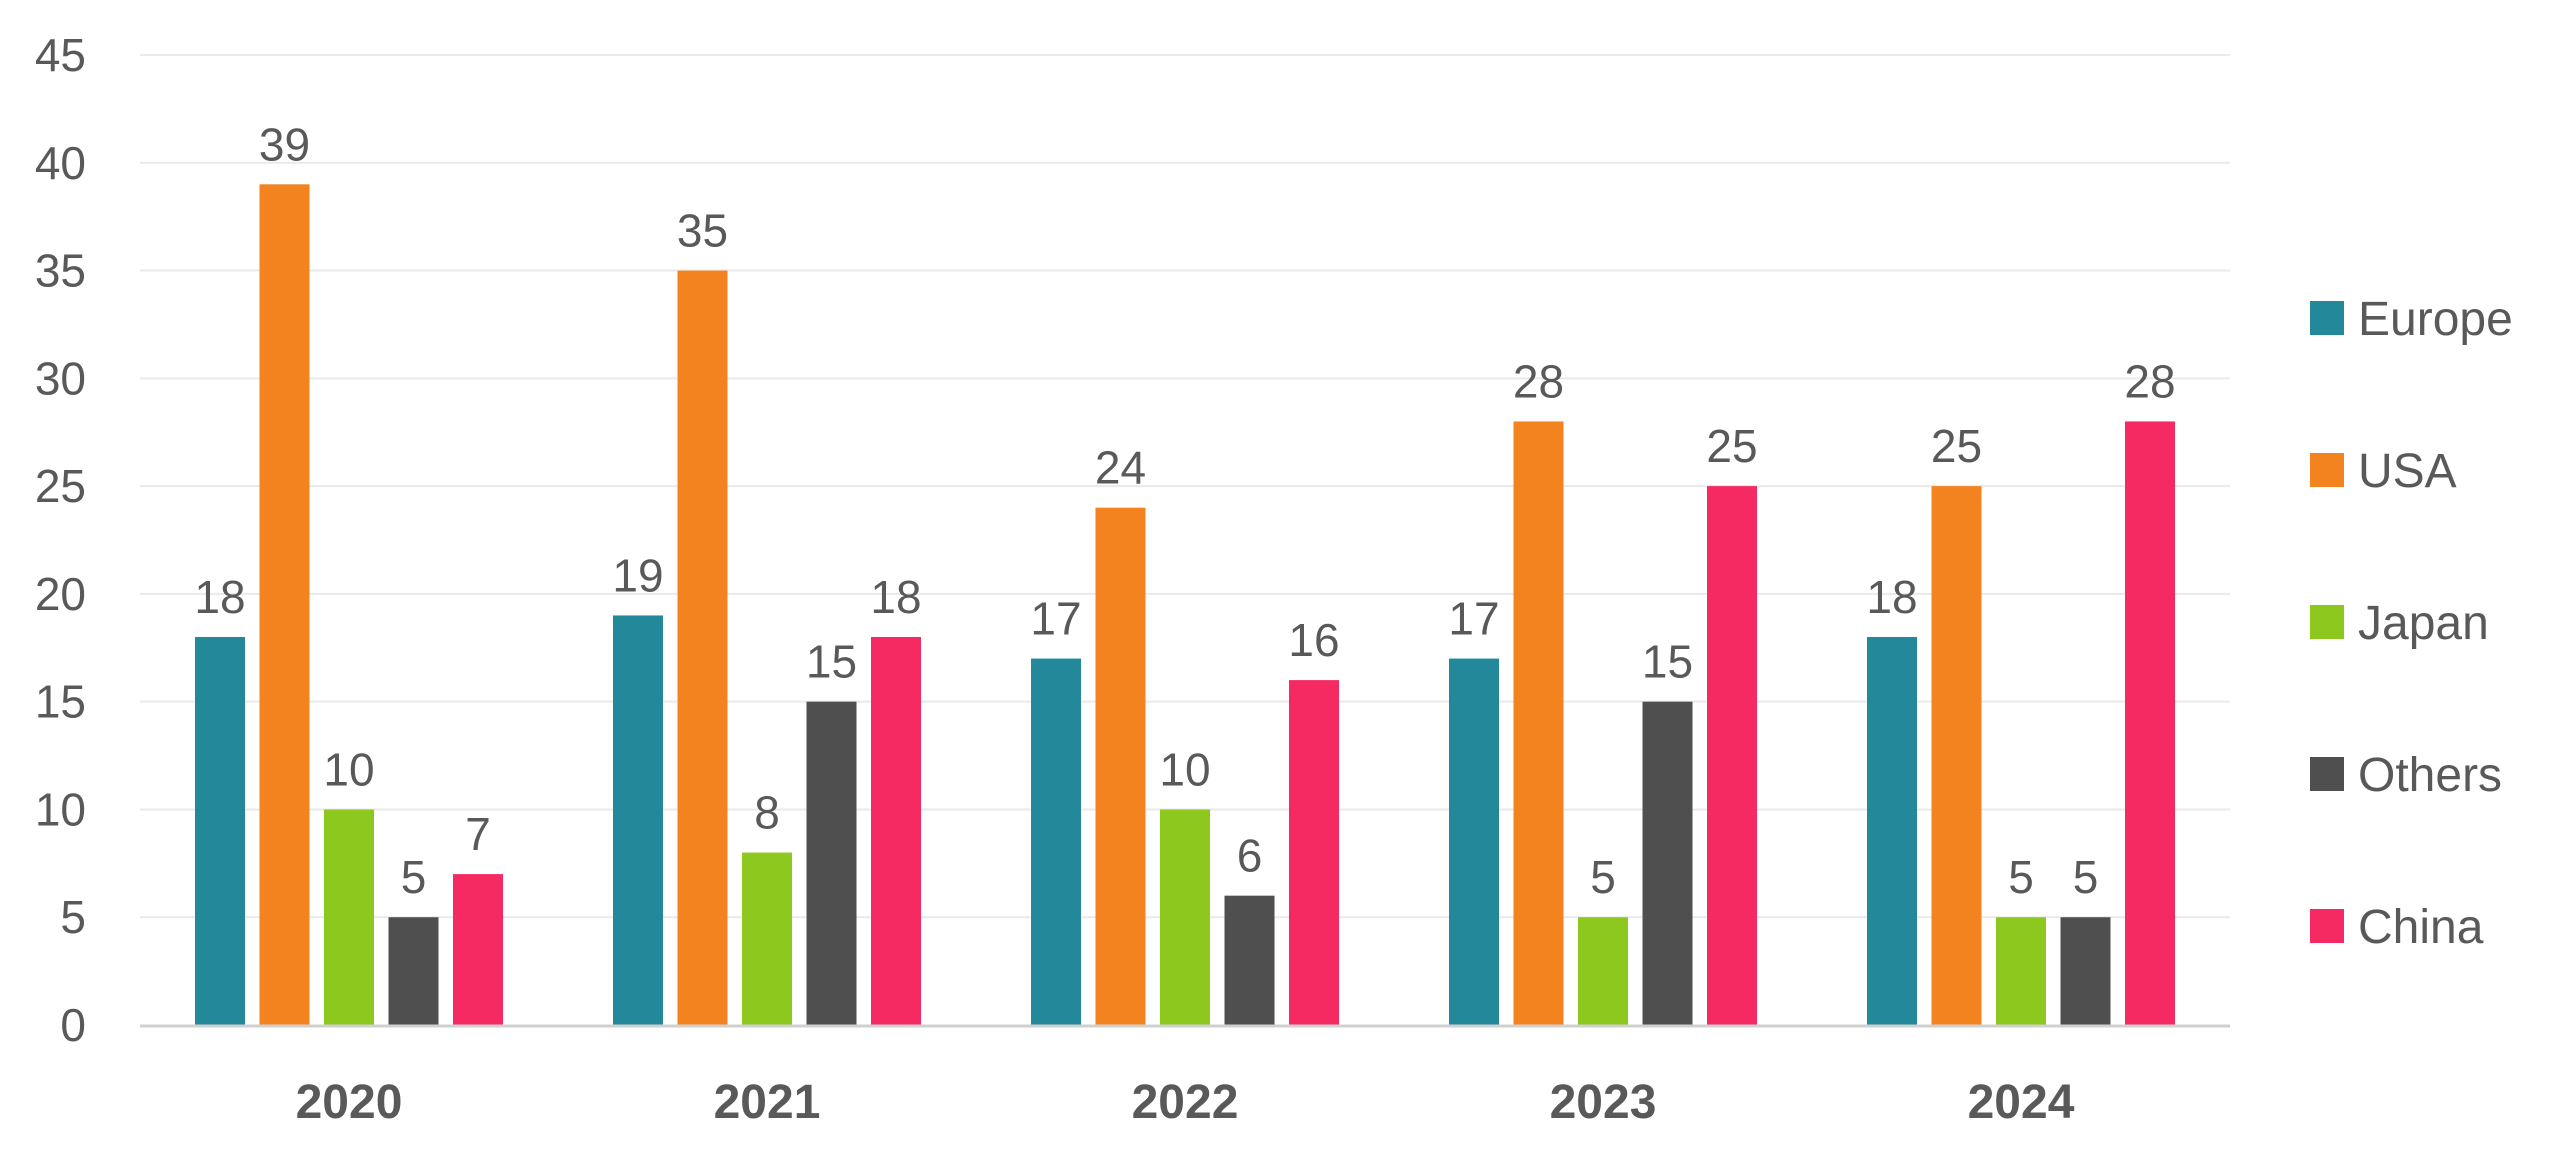 The width and height of the screenshot is (2560, 1160). What do you see at coordinates (1120, 766) in the screenshot?
I see `bar-usa-2022` at bounding box center [1120, 766].